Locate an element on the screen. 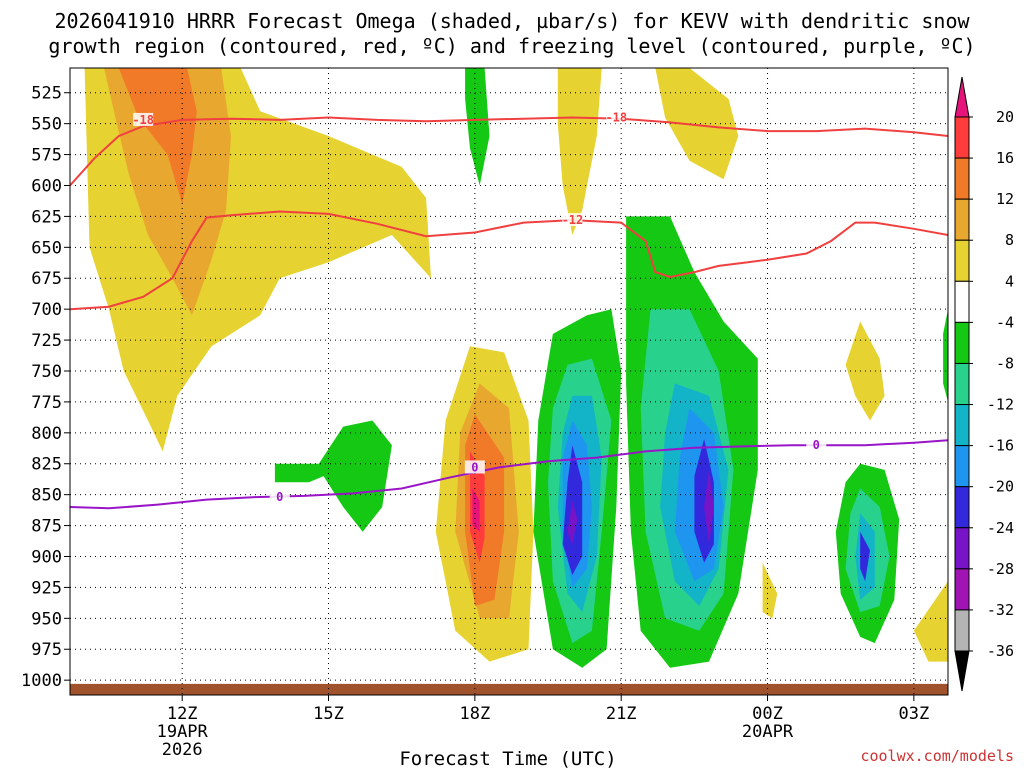 This screenshot has height=768, width=1024. contour-label-2-1: 0 is located at coordinates (474, 467).